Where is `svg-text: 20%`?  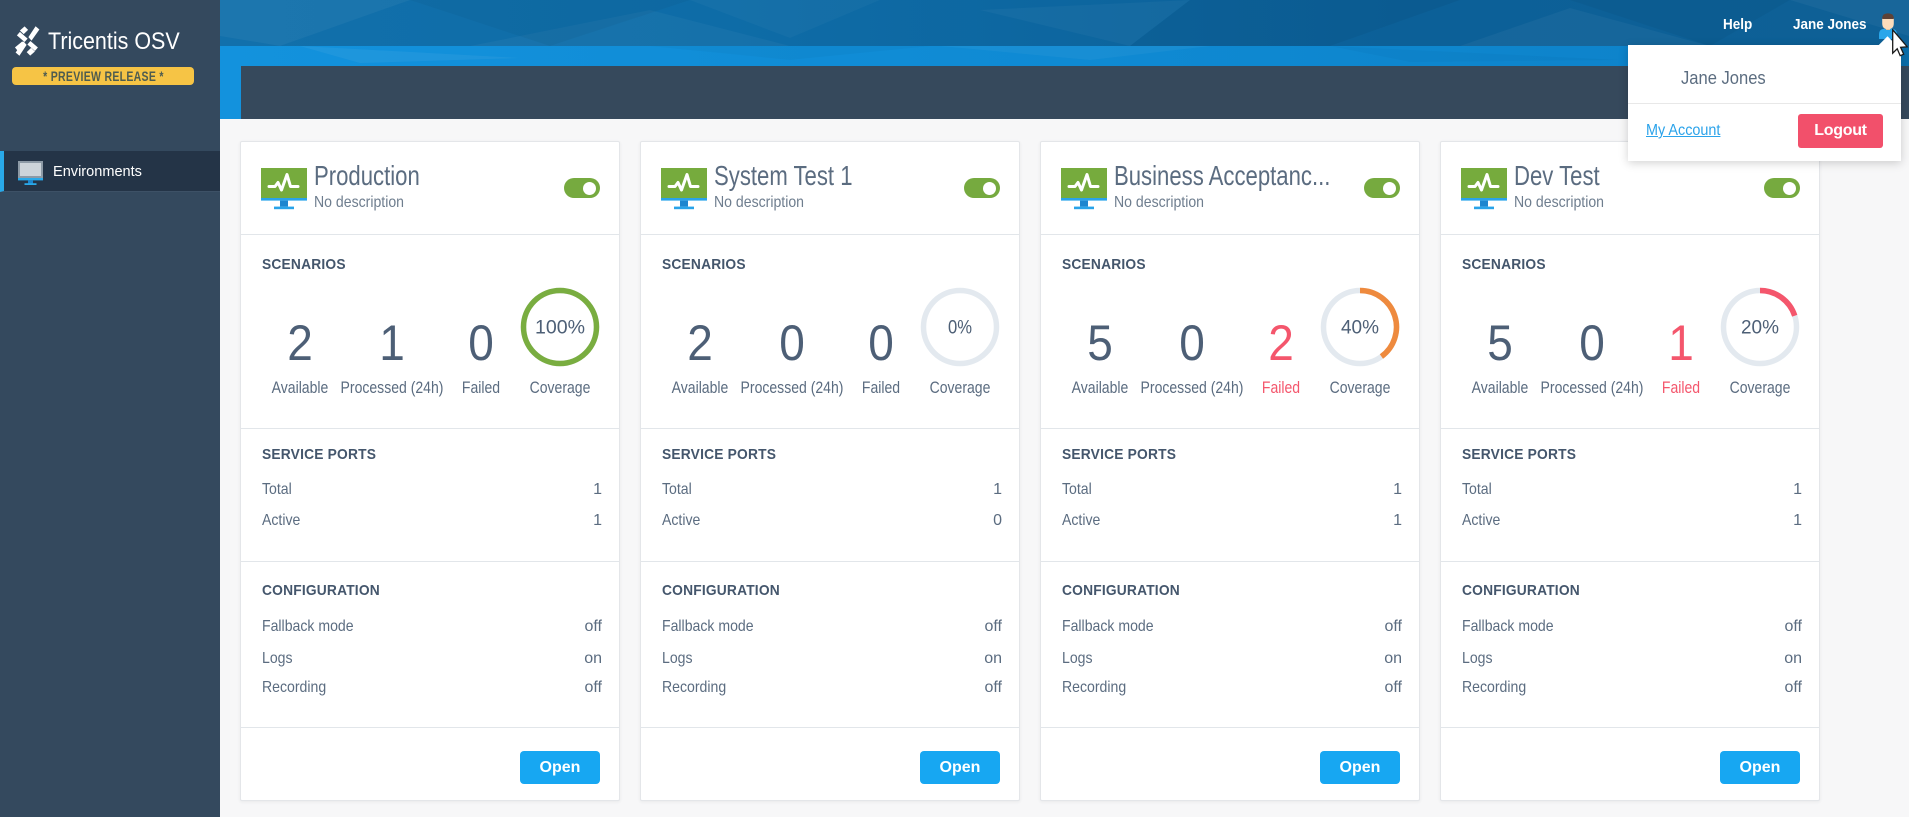
svg-text: 20% is located at coordinates (1760, 328).